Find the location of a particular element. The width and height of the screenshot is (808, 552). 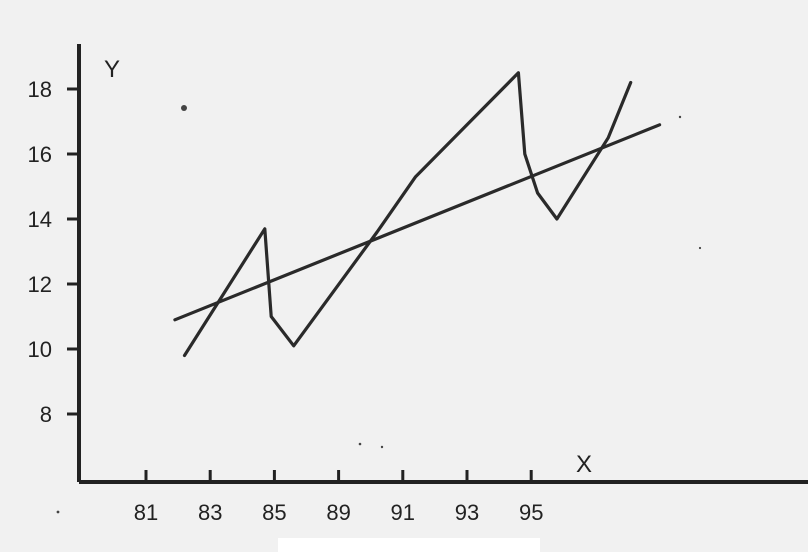

x-tick-label: 95 is located at coordinates (531, 512).